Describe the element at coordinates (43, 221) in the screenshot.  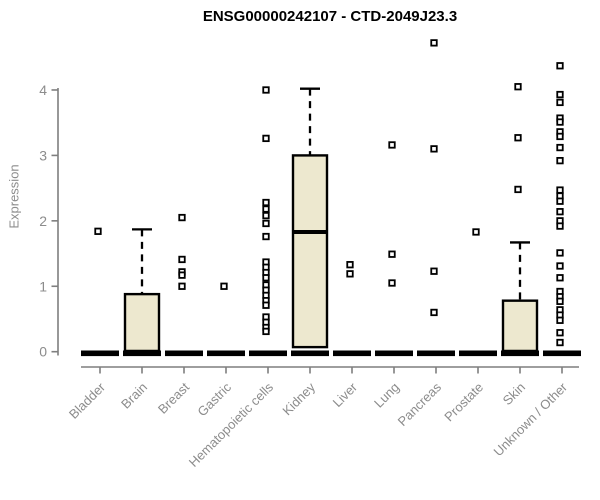
I see `y-tick-label: 2` at that location.